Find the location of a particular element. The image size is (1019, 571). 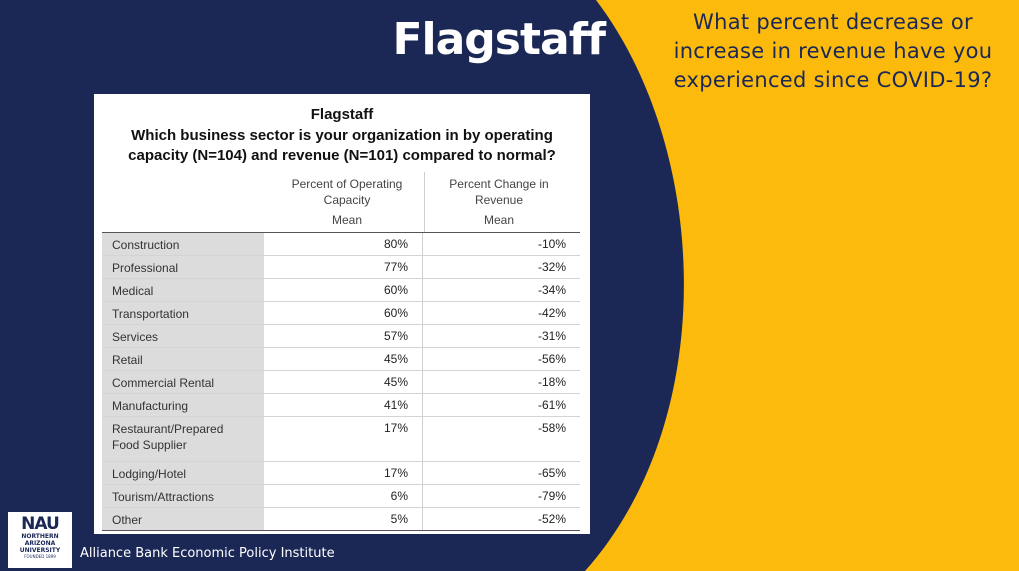

capacity-value: 41% is located at coordinates (395, 405).